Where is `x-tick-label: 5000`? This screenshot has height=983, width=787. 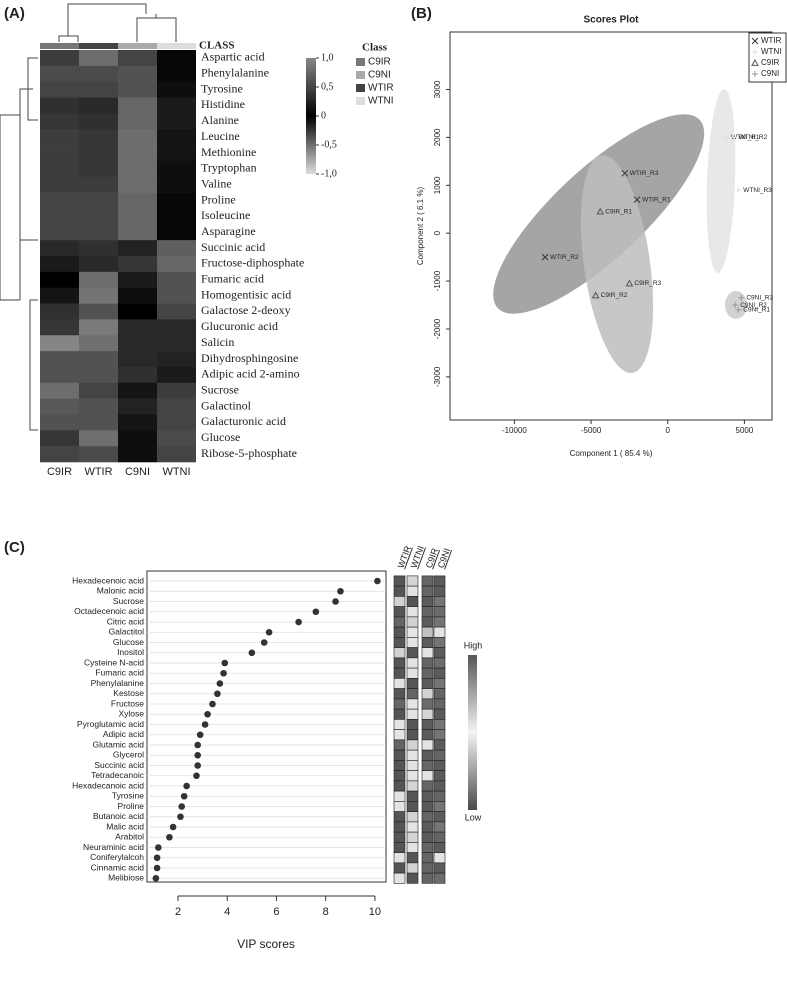 x-tick-label: 5000 is located at coordinates (745, 430).